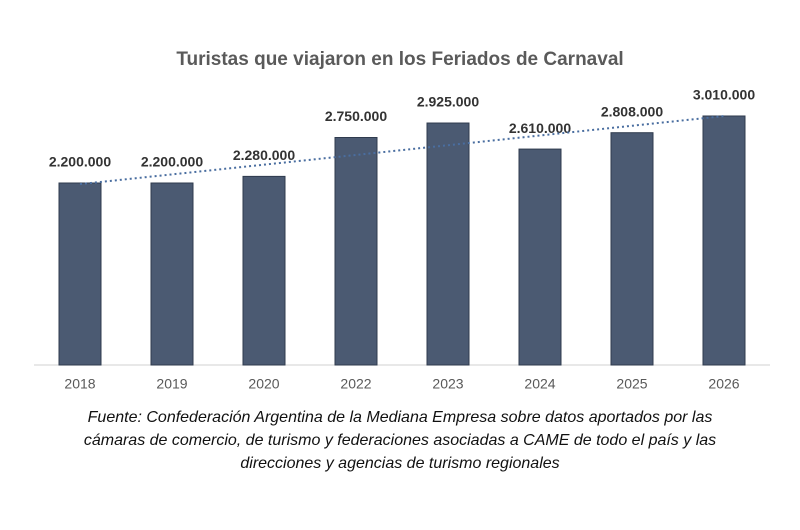 This screenshot has width=800, height=530. Describe the element at coordinates (356, 116) in the screenshot. I see `data-label: 2.750.000` at that location.